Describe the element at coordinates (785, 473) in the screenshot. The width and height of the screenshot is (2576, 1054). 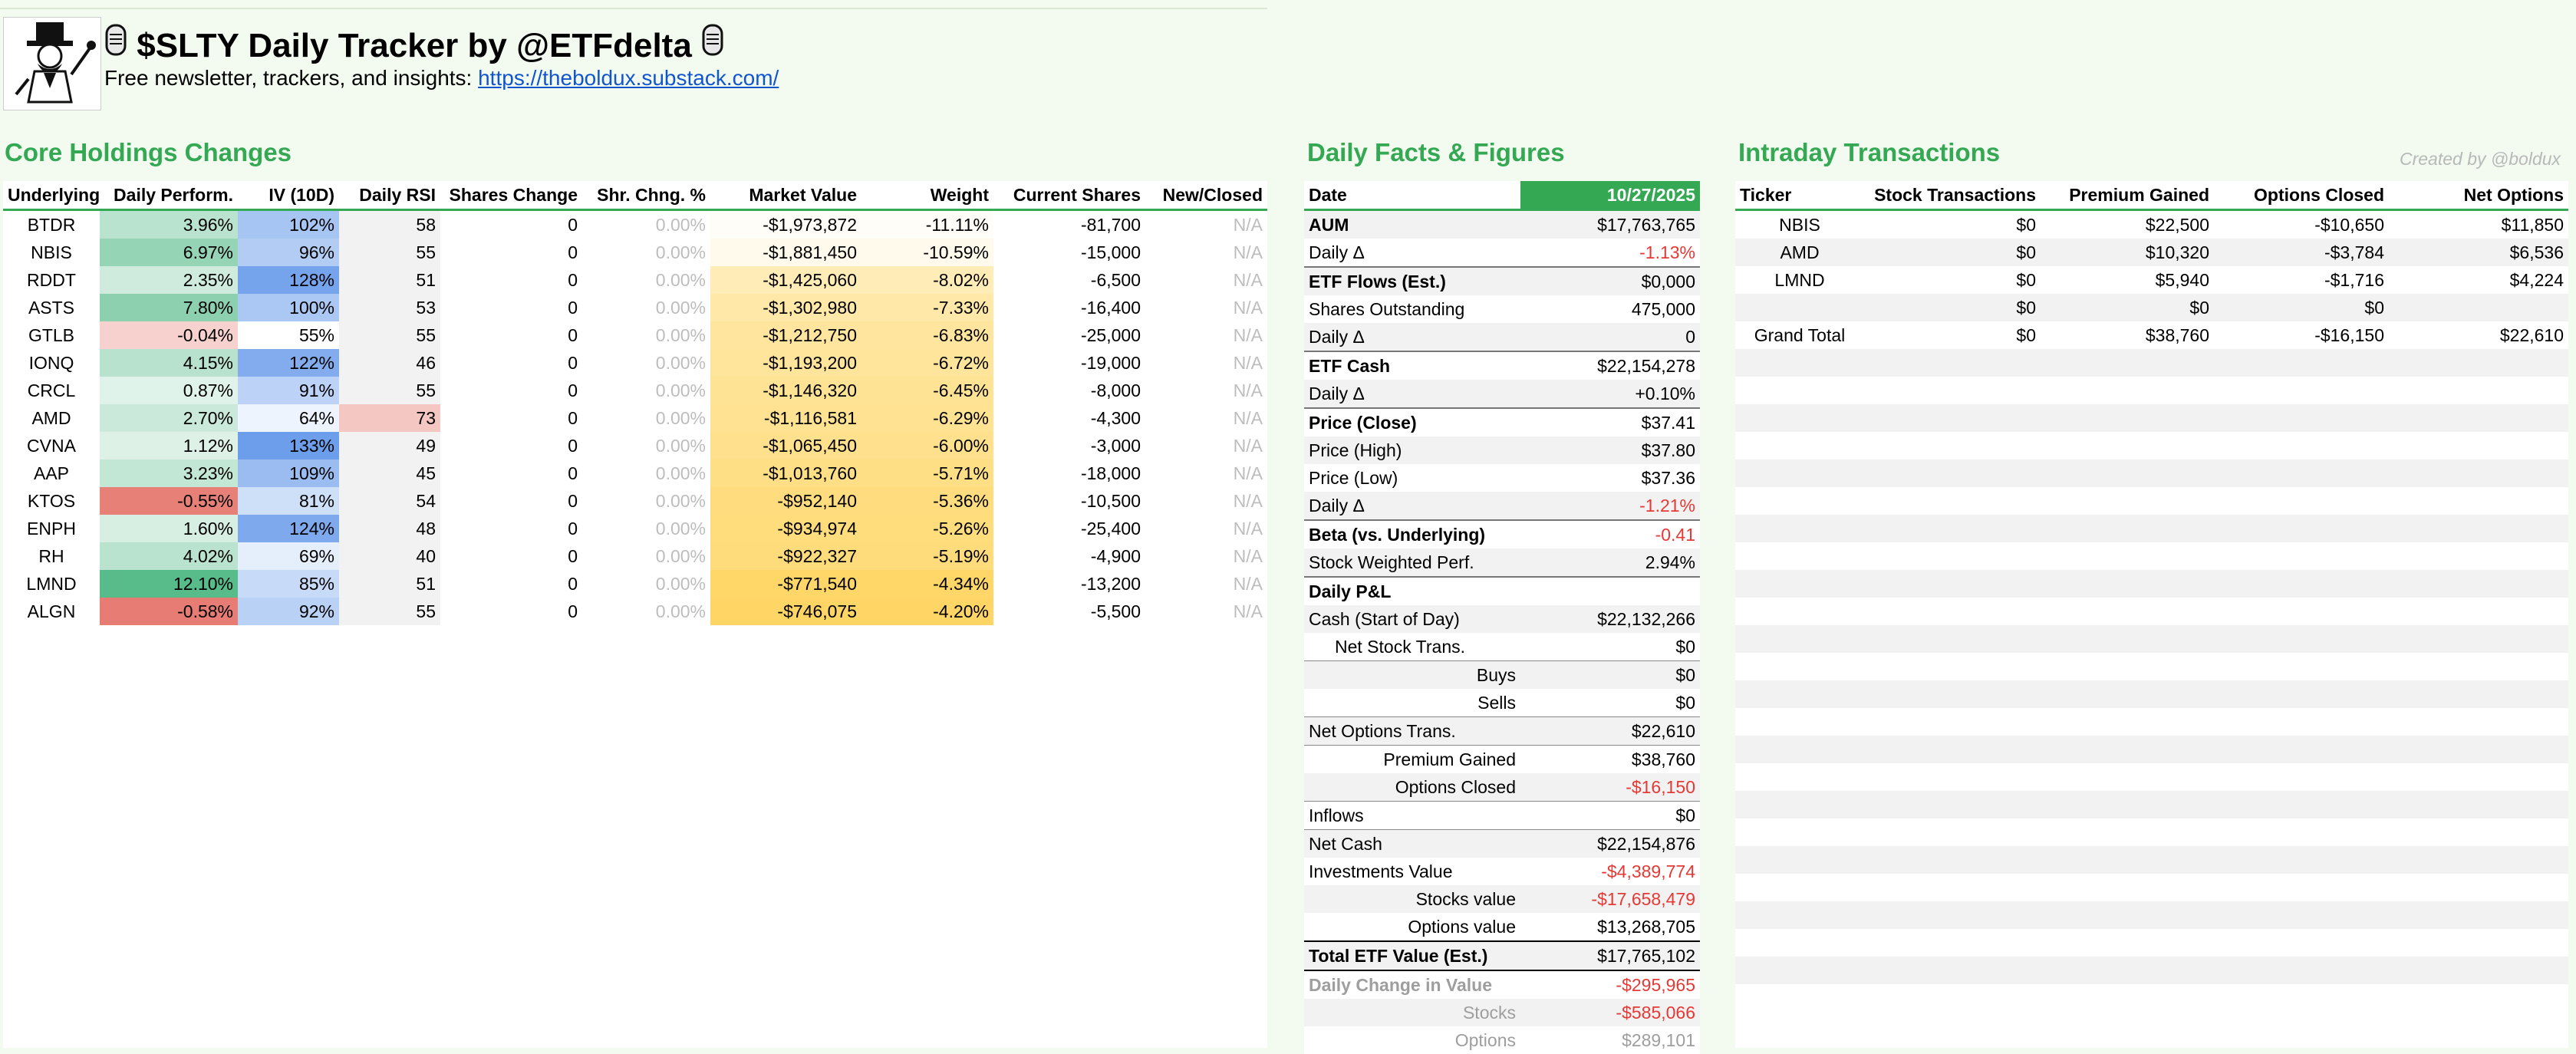
I see `market-value-cell: -$1,013,760` at that location.